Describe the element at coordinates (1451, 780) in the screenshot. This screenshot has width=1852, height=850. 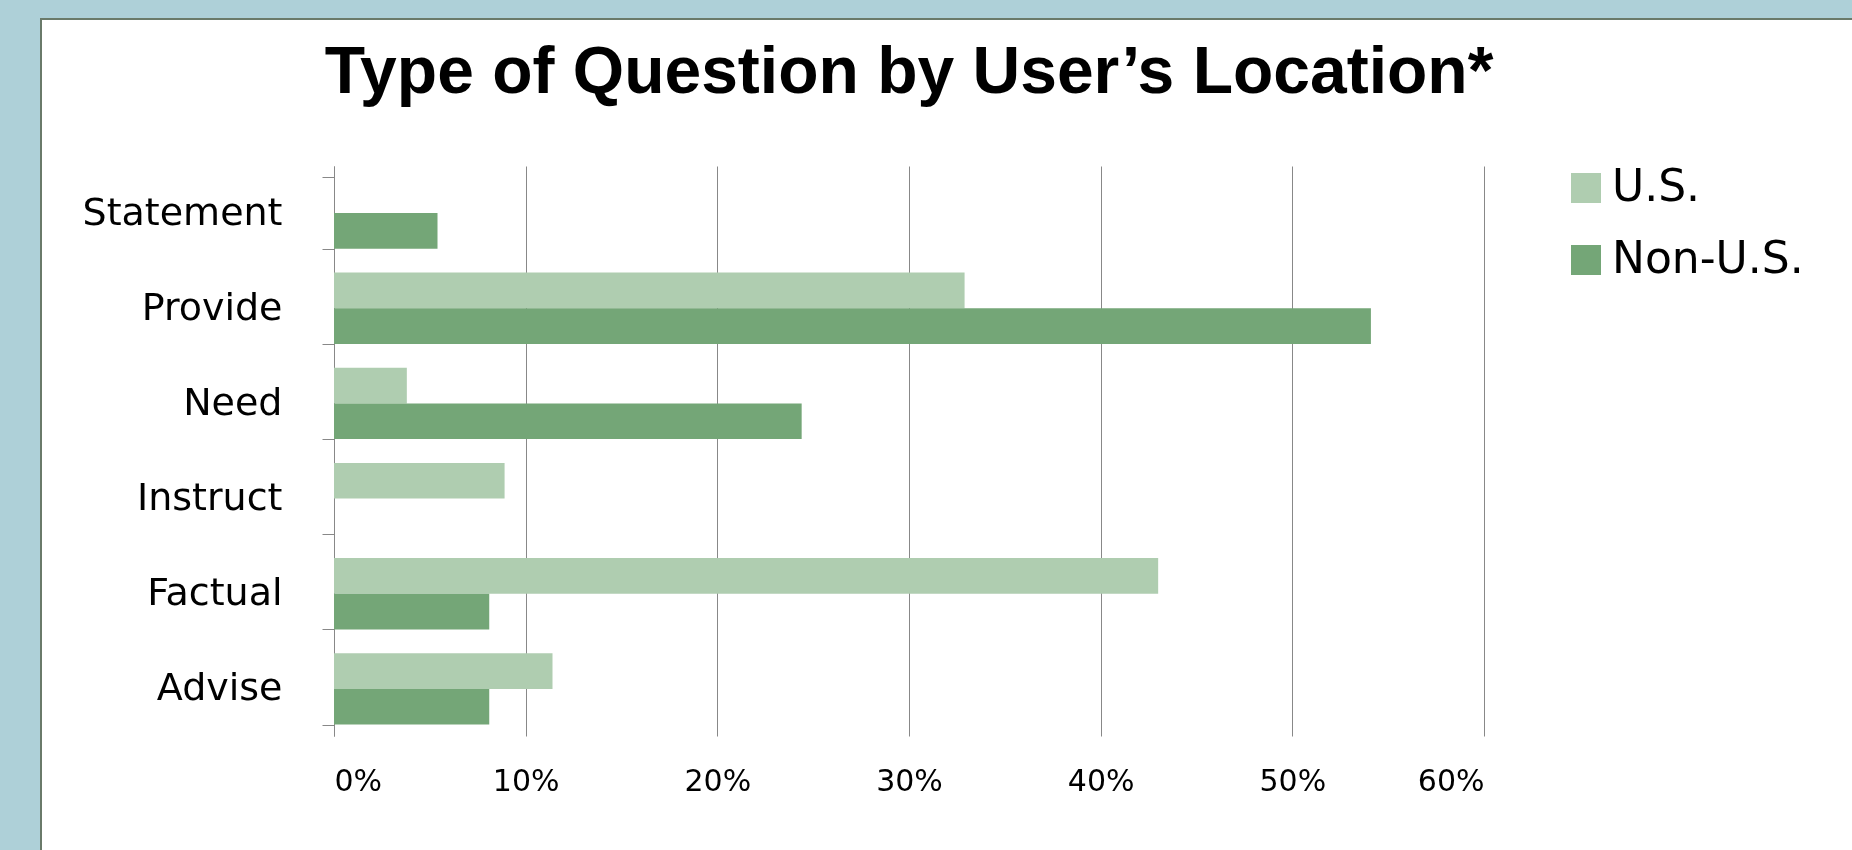
I see `x-tick-label: 60%` at that location.